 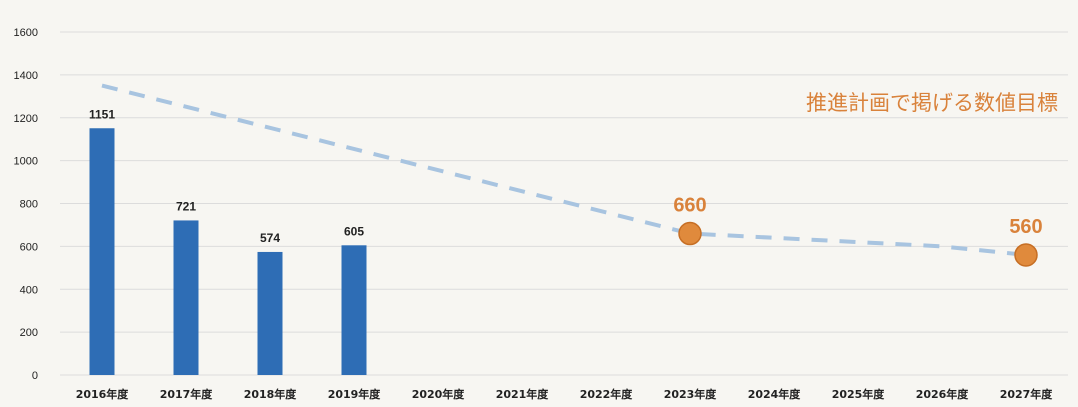 I want to click on x-tick-label: 2020年度, so click(x=439, y=394).